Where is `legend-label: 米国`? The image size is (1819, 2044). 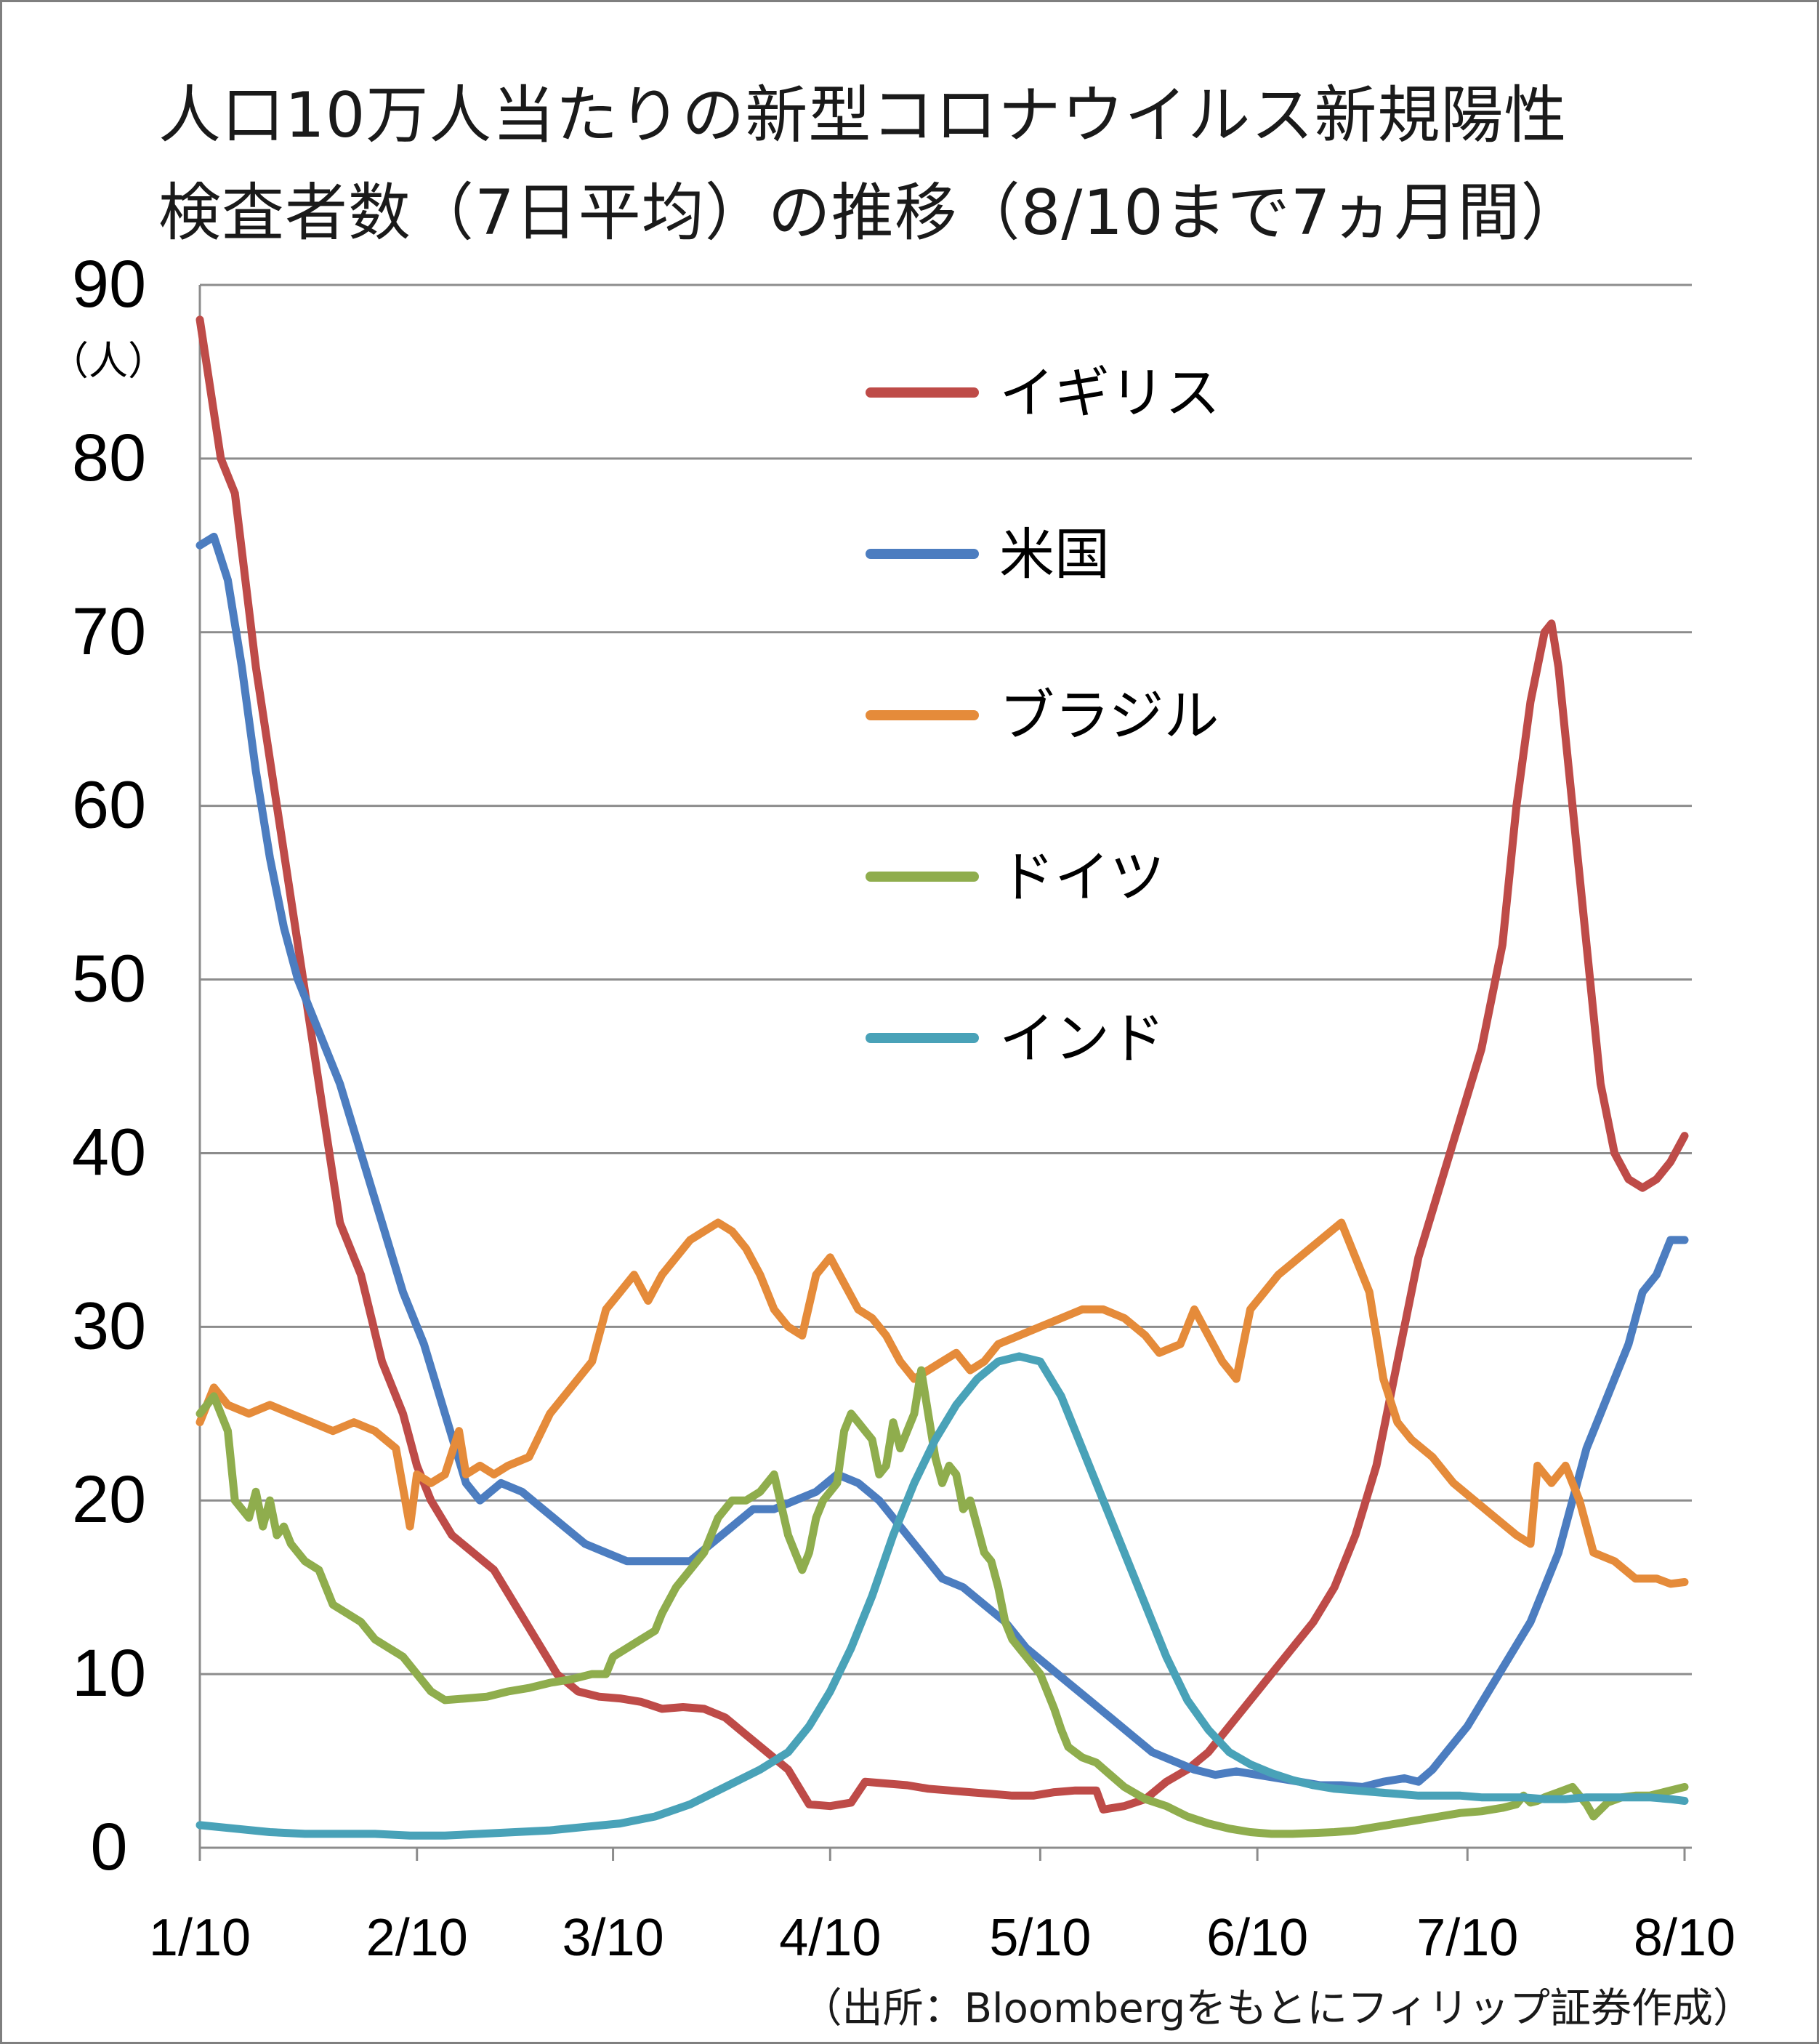 legend-label: 米国 is located at coordinates (1054, 554).